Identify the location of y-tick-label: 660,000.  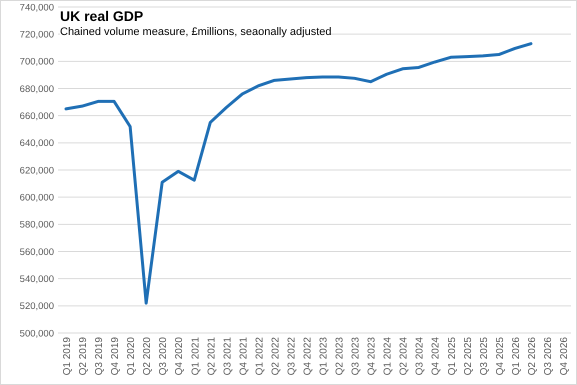
(37, 116).